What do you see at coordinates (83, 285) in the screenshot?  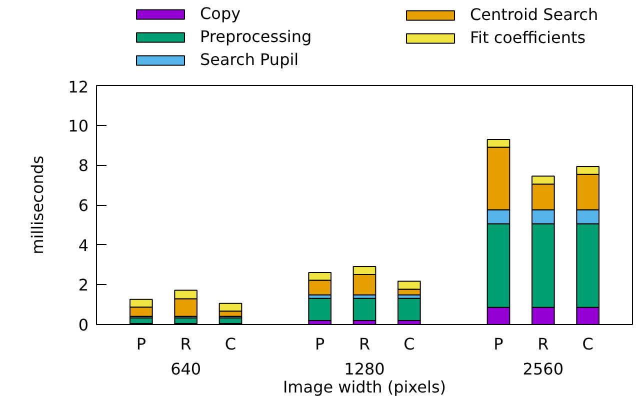 I see `y-tick-label: 2` at bounding box center [83, 285].